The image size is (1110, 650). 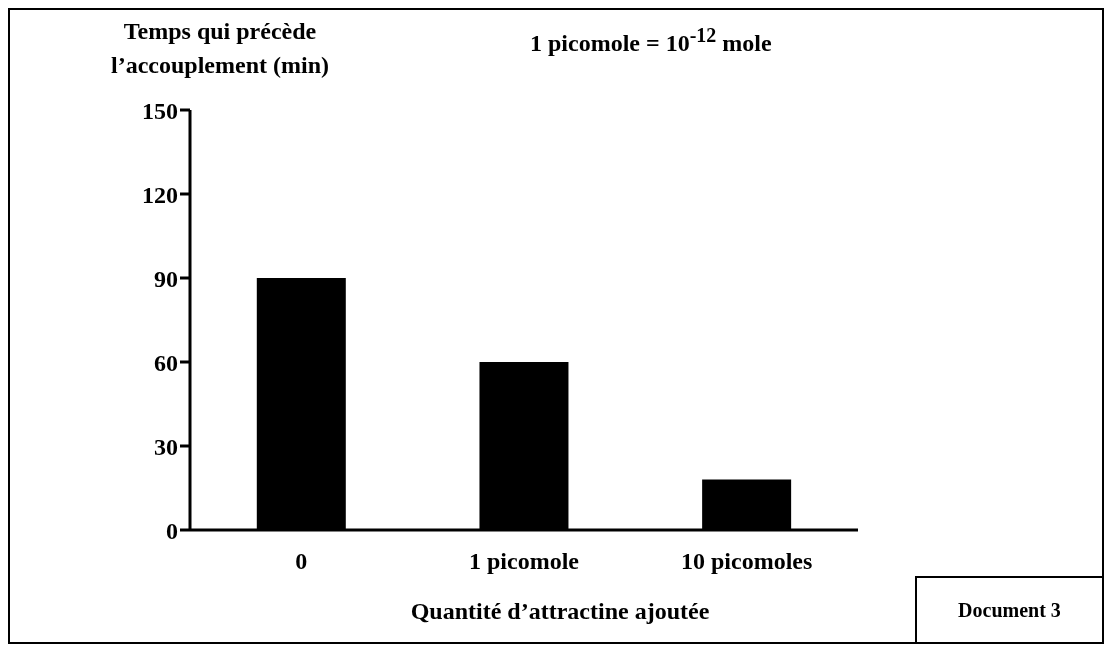 What do you see at coordinates (166, 362) in the screenshot?
I see `y-tick-label: 60` at bounding box center [166, 362].